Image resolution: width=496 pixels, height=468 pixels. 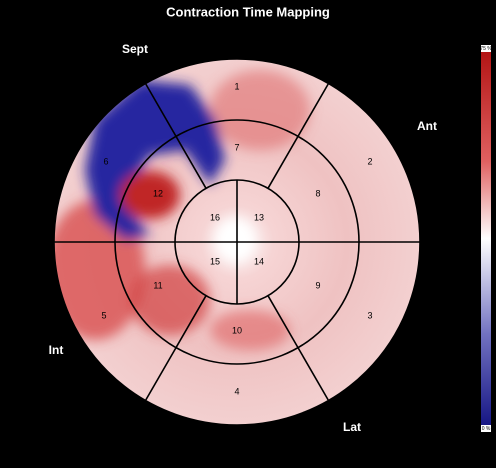 What do you see at coordinates (56, 350) in the screenshot?
I see `wall-label: Int` at bounding box center [56, 350].